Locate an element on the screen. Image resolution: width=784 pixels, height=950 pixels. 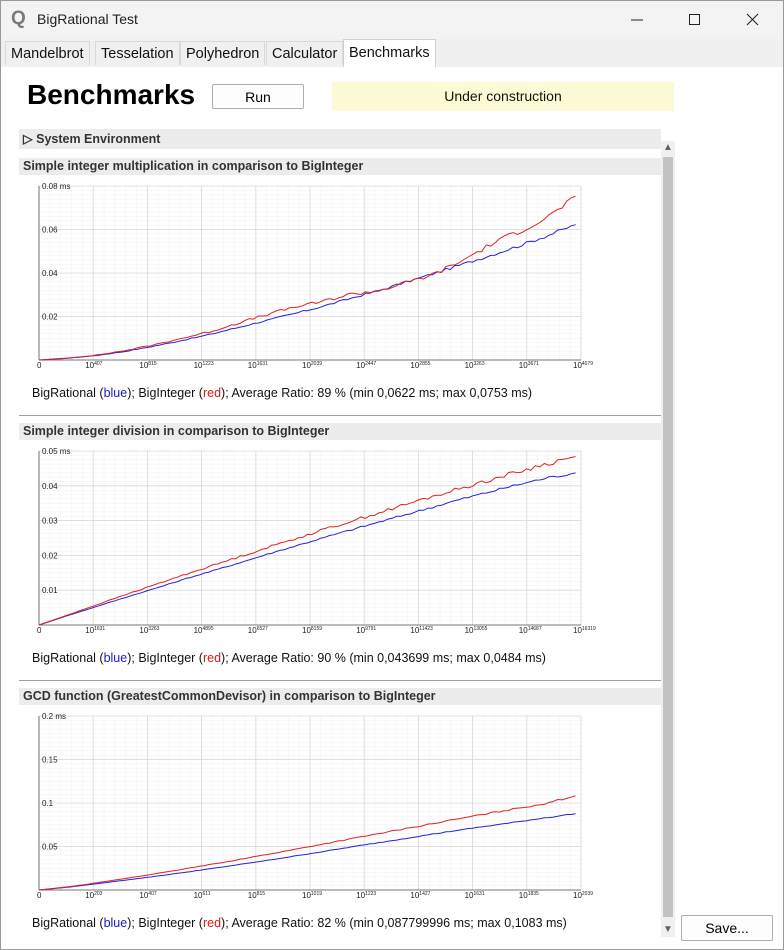
vertical-scrollbar: ▲ ▼ is located at coordinates (668, 539).